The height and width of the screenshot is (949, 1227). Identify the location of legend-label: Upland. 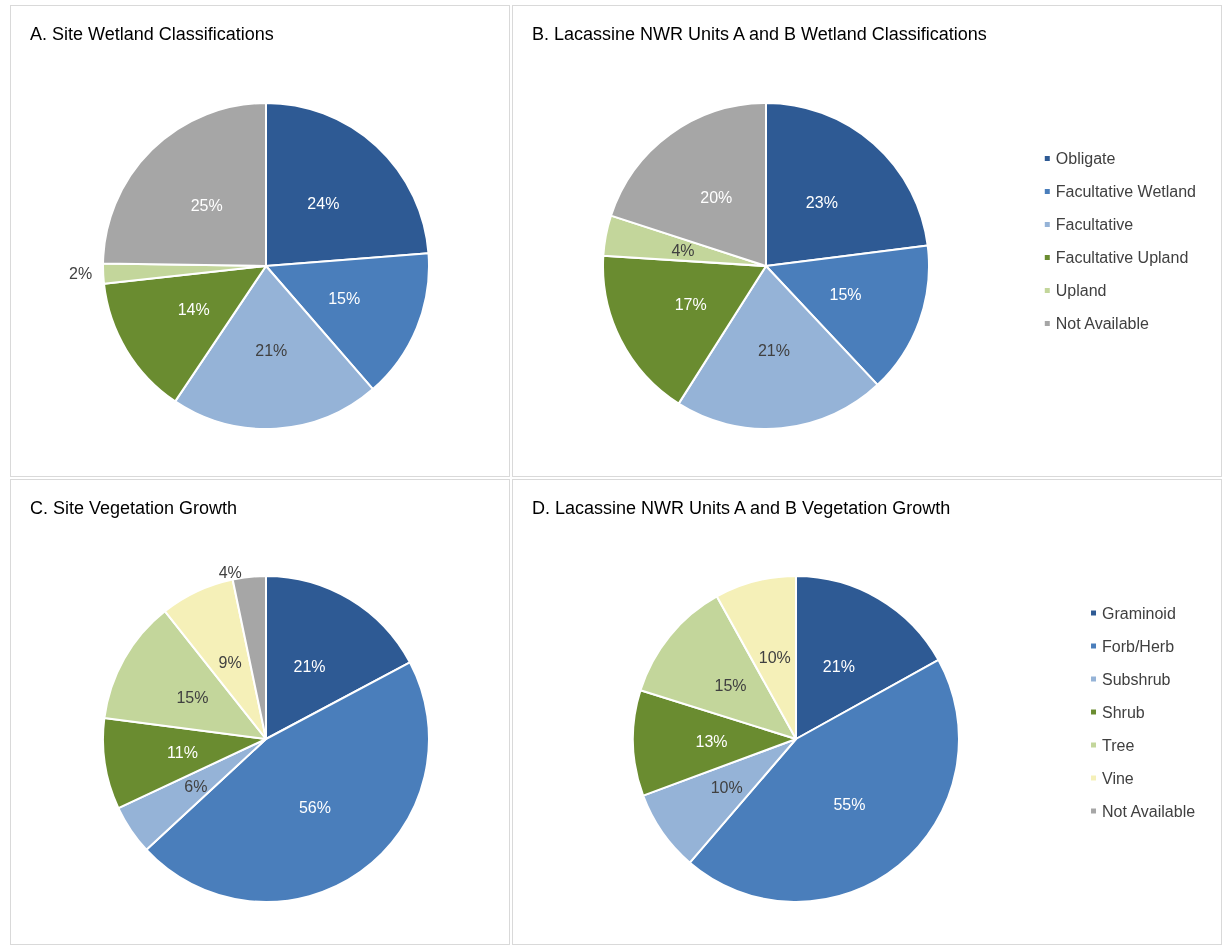
(1081, 290).